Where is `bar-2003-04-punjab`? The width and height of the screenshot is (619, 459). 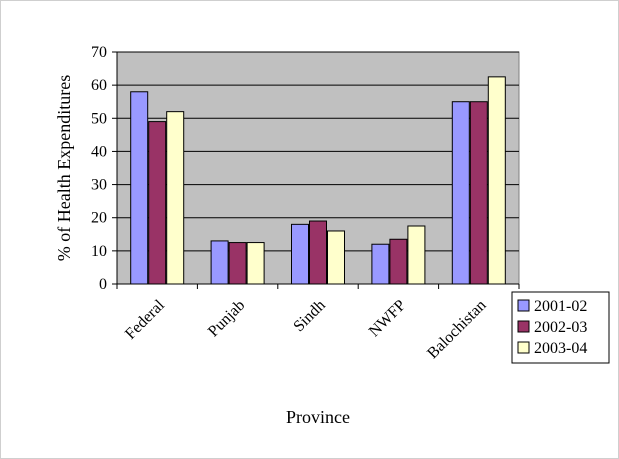 bar-2003-04-punjab is located at coordinates (255, 263).